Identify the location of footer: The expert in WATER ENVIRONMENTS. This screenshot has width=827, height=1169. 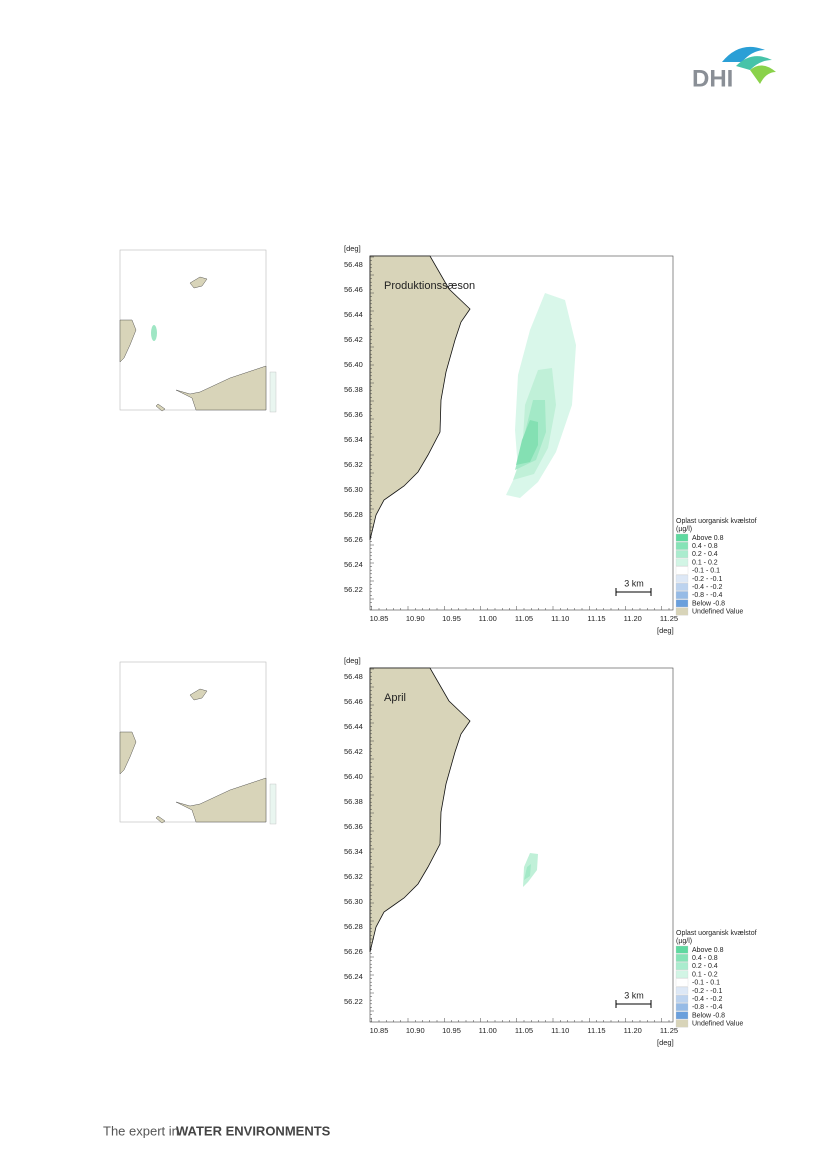
(217, 1130).